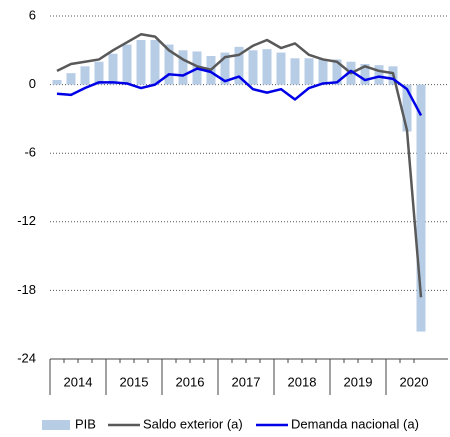  What do you see at coordinates (358, 381) in the screenshot?
I see `x-tick-label: 2019` at bounding box center [358, 381].